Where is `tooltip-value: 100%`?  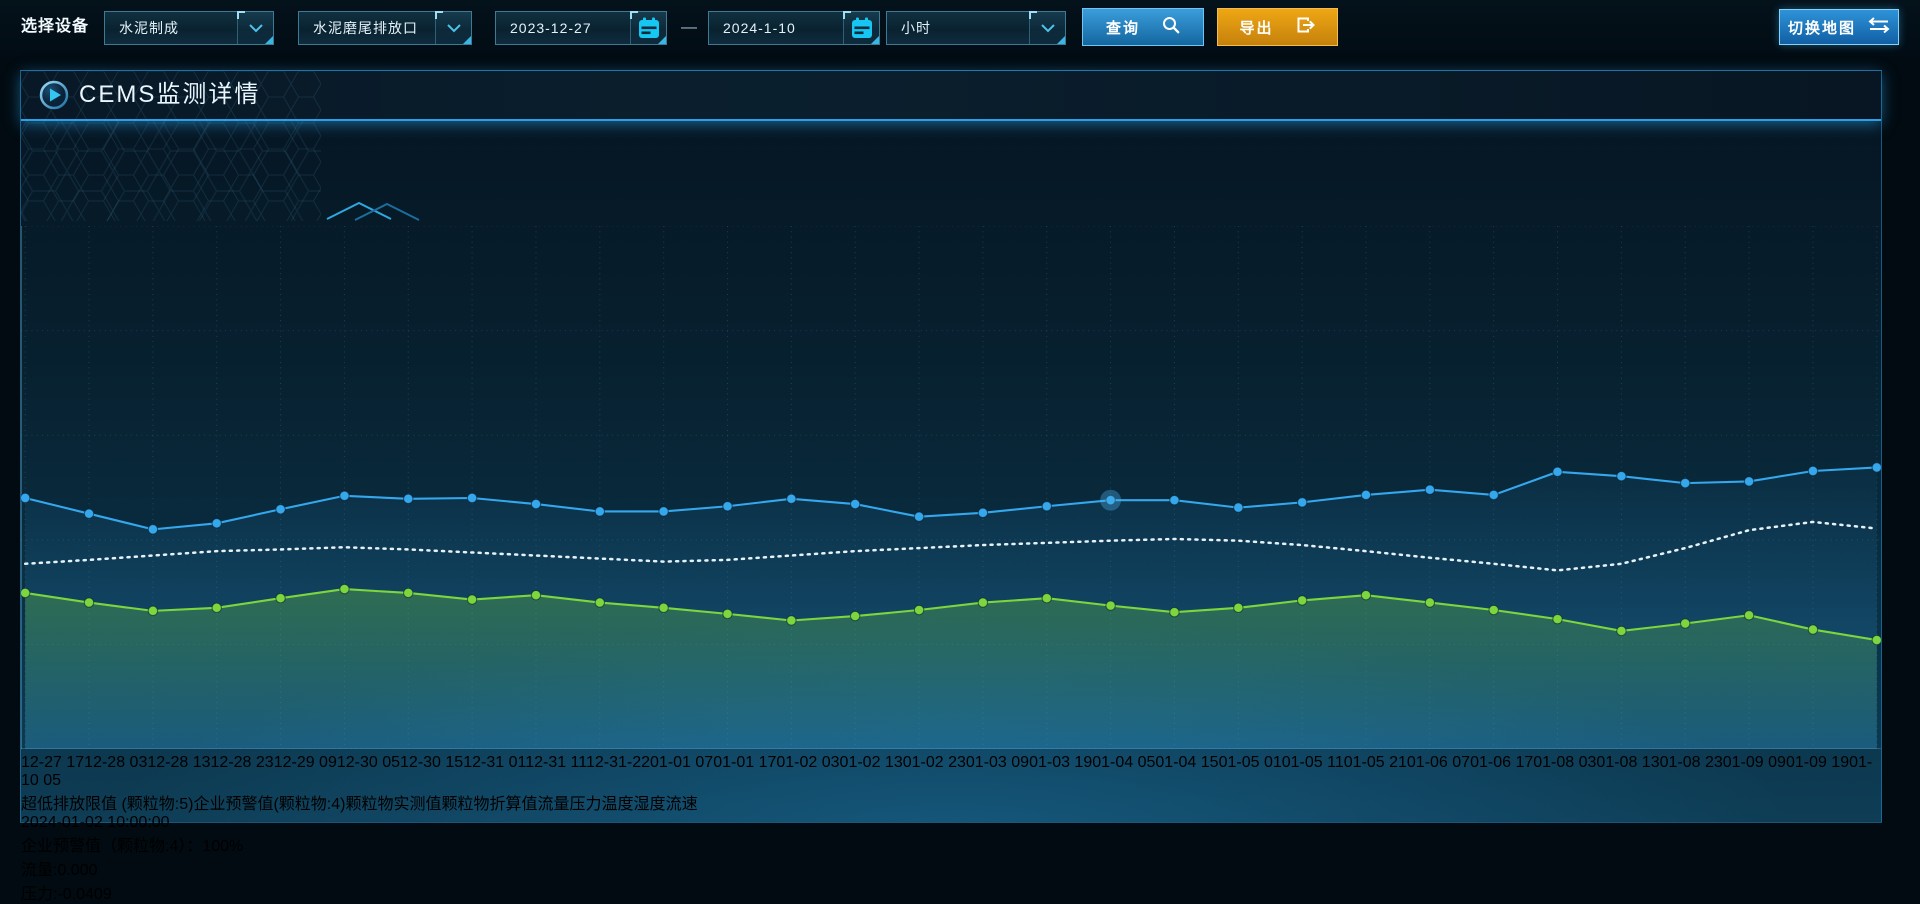
tooltip-value: 100% is located at coordinates (223, 847).